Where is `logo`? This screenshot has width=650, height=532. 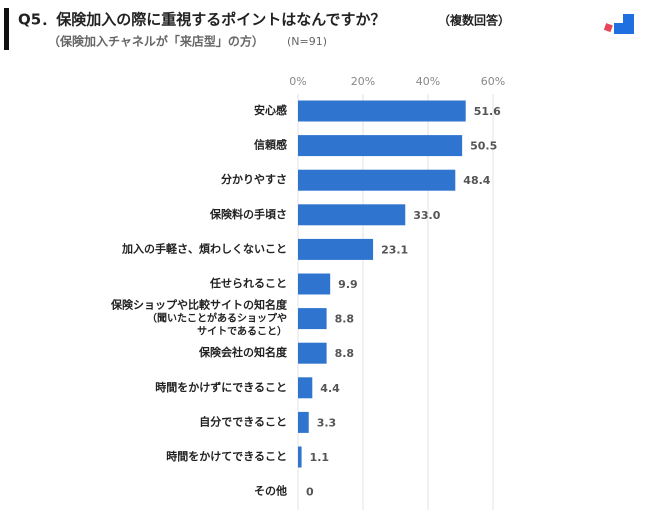 logo is located at coordinates (618, 24).